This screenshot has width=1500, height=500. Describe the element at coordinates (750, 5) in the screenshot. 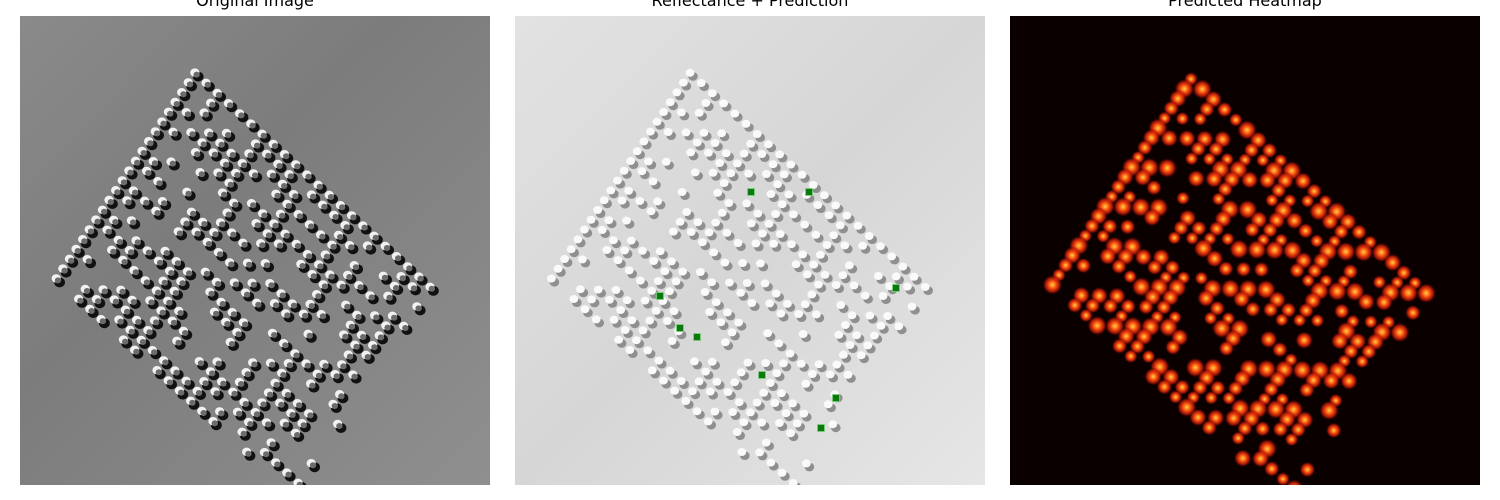

I see `panel-title-reflectance: Reflectance + Prediction` at that location.